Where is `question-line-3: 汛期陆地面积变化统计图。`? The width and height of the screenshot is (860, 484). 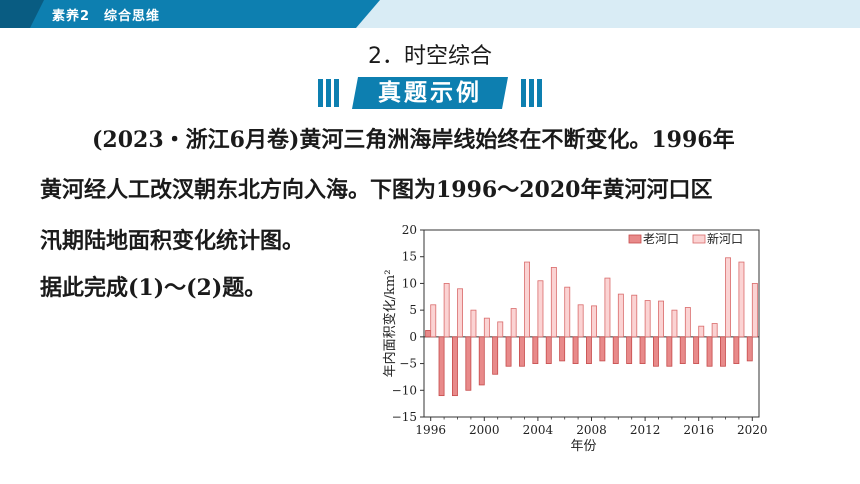 question-line-3: 汛期陆地面积变化统计图。 is located at coordinates (172, 241).